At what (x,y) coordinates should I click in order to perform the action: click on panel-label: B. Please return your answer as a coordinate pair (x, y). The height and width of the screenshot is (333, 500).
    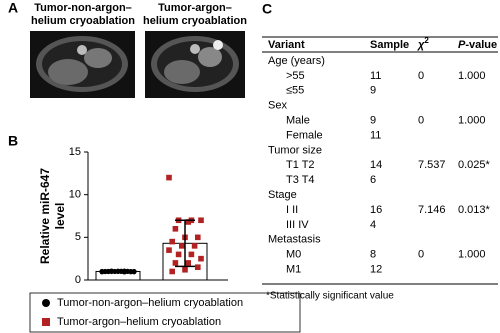
    Looking at the image, I should click on (13, 141).